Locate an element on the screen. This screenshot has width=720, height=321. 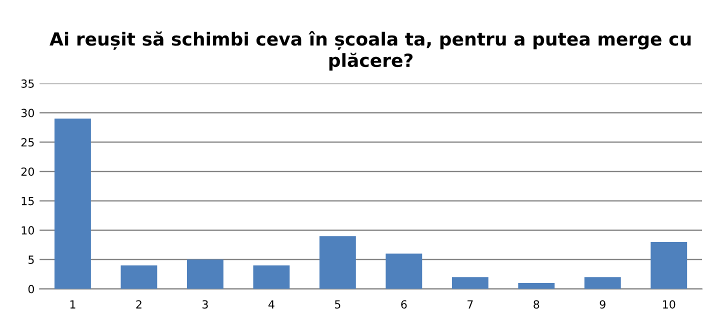
x-tick-label: 9 is located at coordinates (603, 304).